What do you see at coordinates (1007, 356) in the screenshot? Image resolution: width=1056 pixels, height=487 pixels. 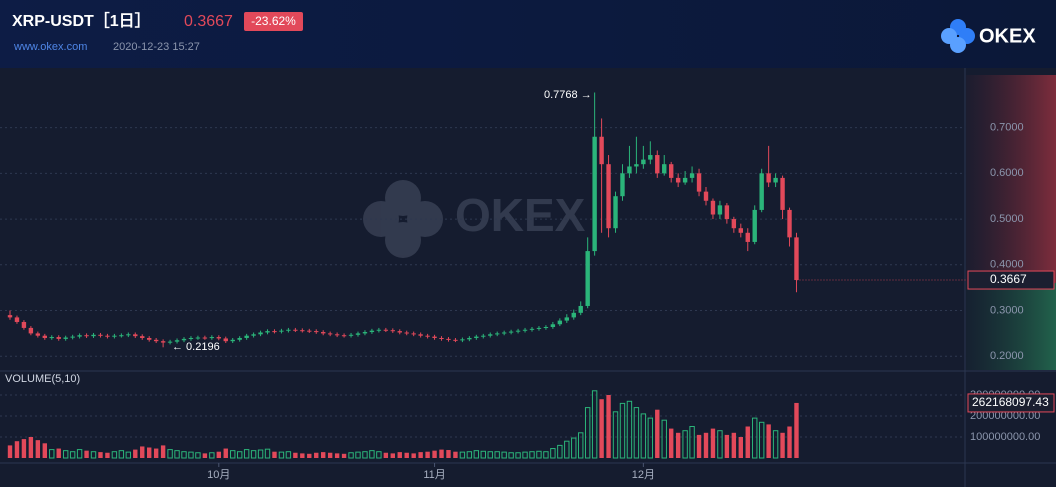 I see `y-tick-label: 0.2000` at bounding box center [1007, 356].